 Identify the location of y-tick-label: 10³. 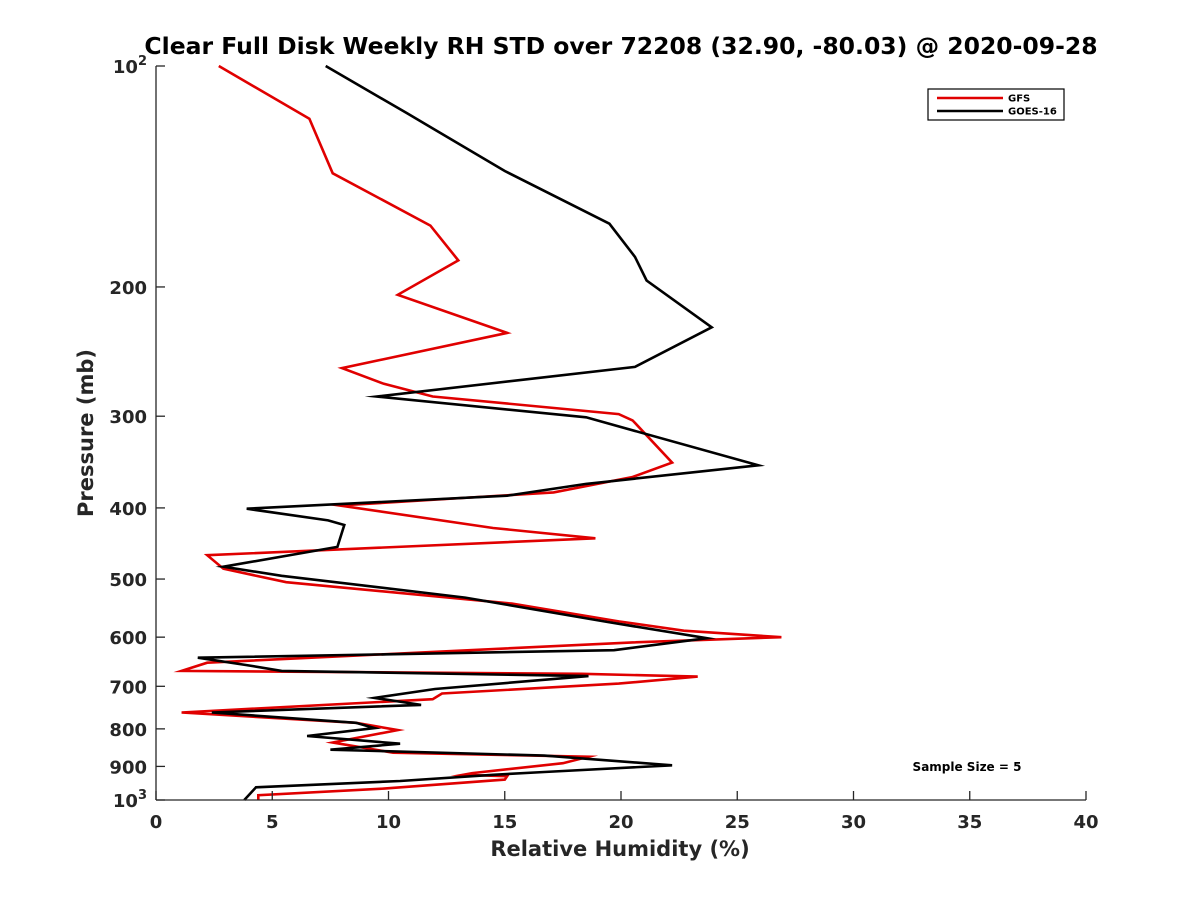
(130, 800).